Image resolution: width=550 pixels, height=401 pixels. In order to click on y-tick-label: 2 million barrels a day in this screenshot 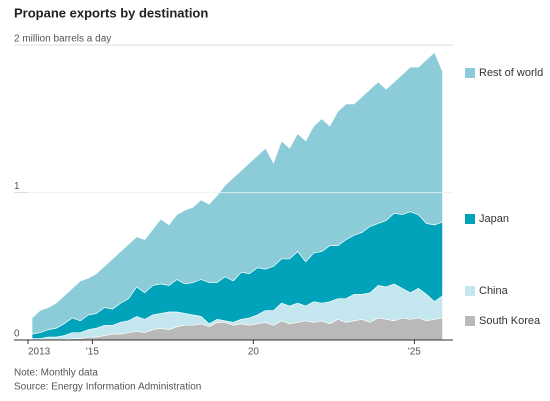, I will do `click(62, 39)`.